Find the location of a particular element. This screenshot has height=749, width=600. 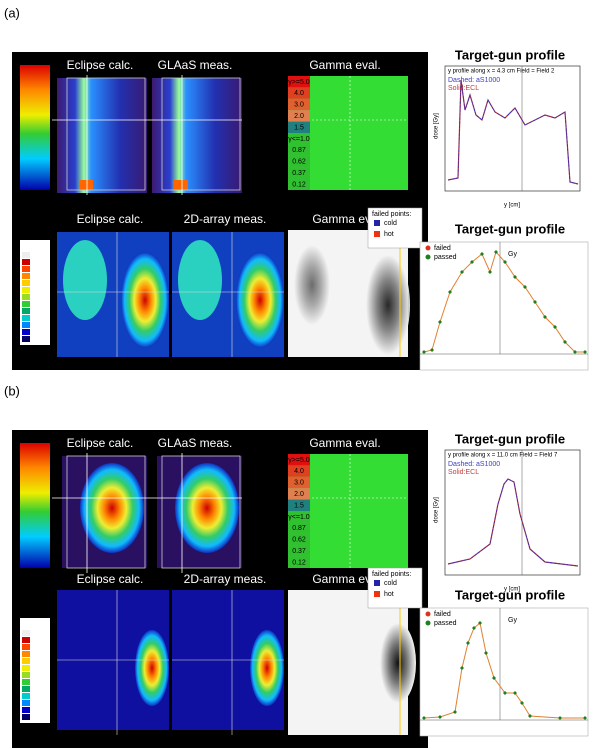

gamma-scale-label: γ<=1.0 is located at coordinates (299, 139).